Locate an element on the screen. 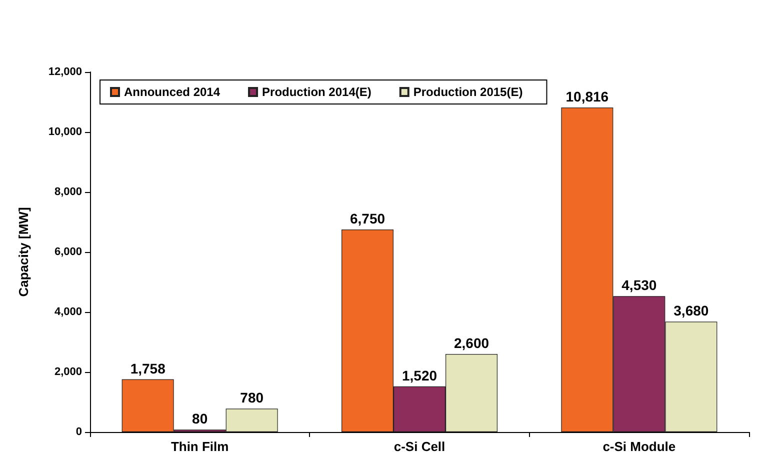  data-label: 1,520 is located at coordinates (420, 375).